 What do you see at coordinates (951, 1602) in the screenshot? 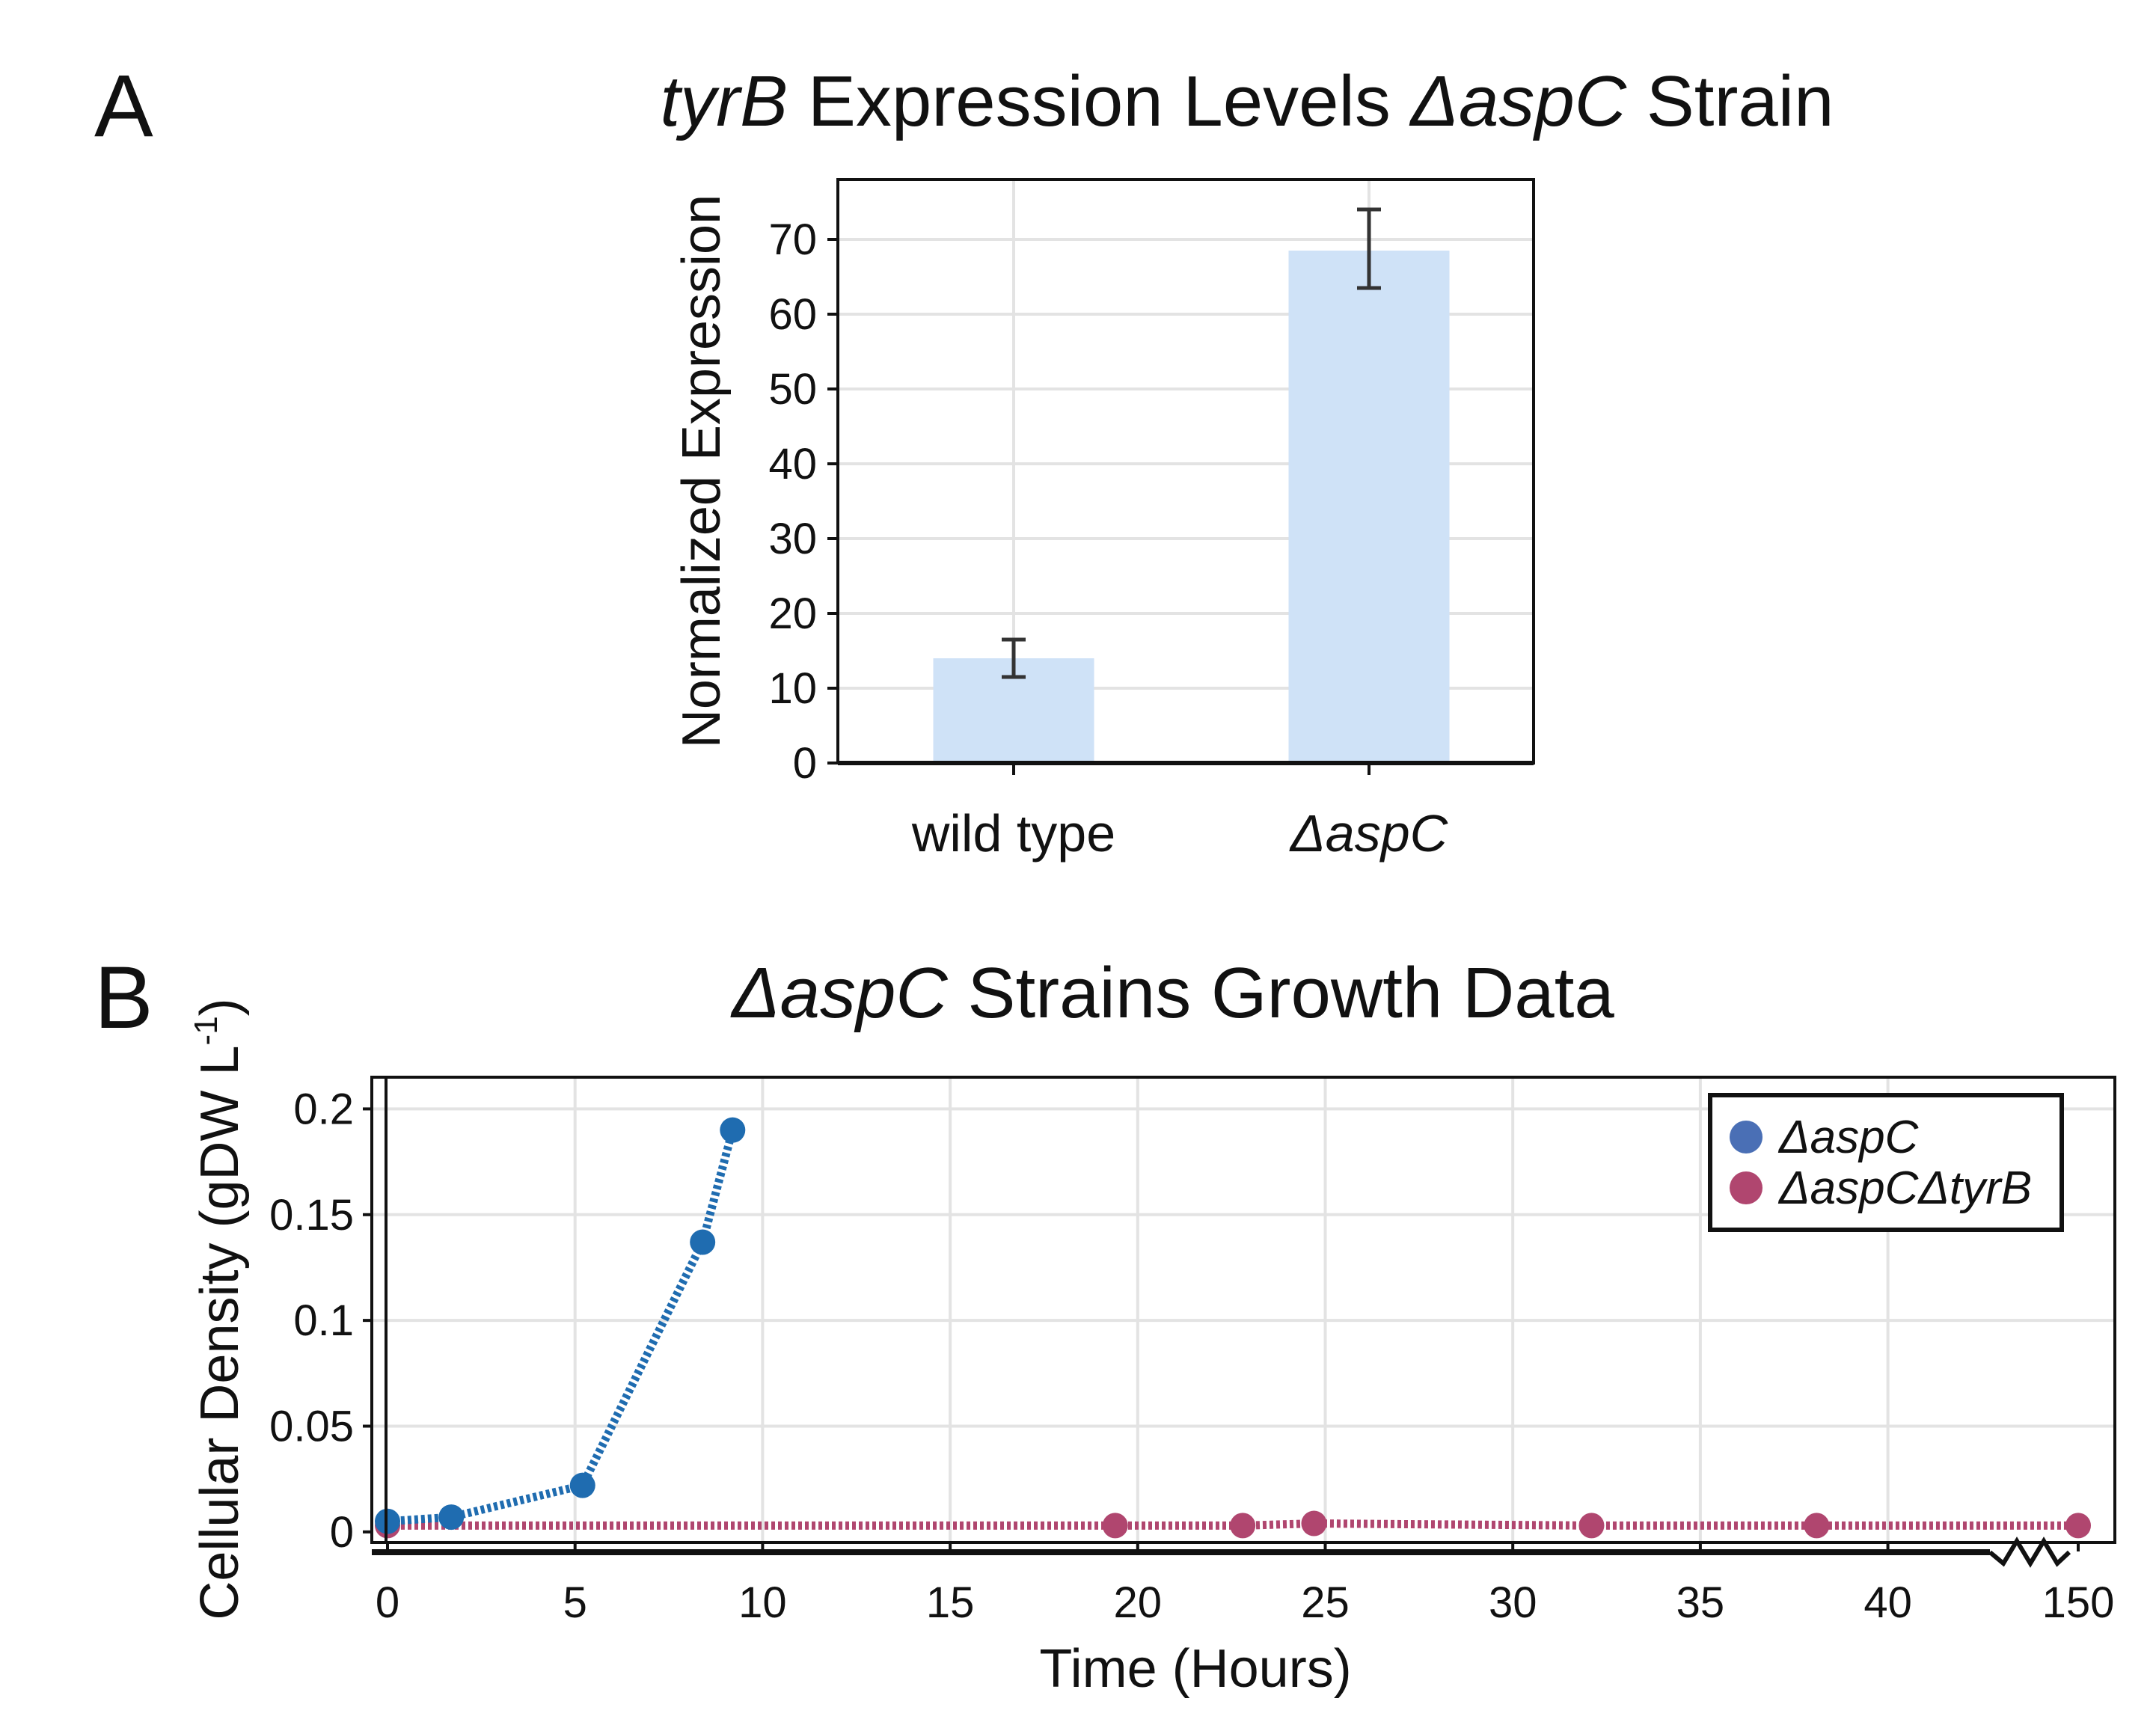
I see `x-tick-label: 15` at bounding box center [951, 1602].